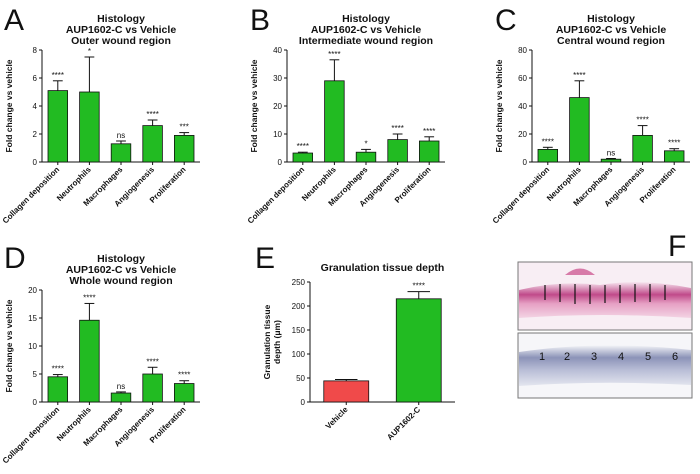  I want to click on y-tick-label: 15, so click(32, 318).